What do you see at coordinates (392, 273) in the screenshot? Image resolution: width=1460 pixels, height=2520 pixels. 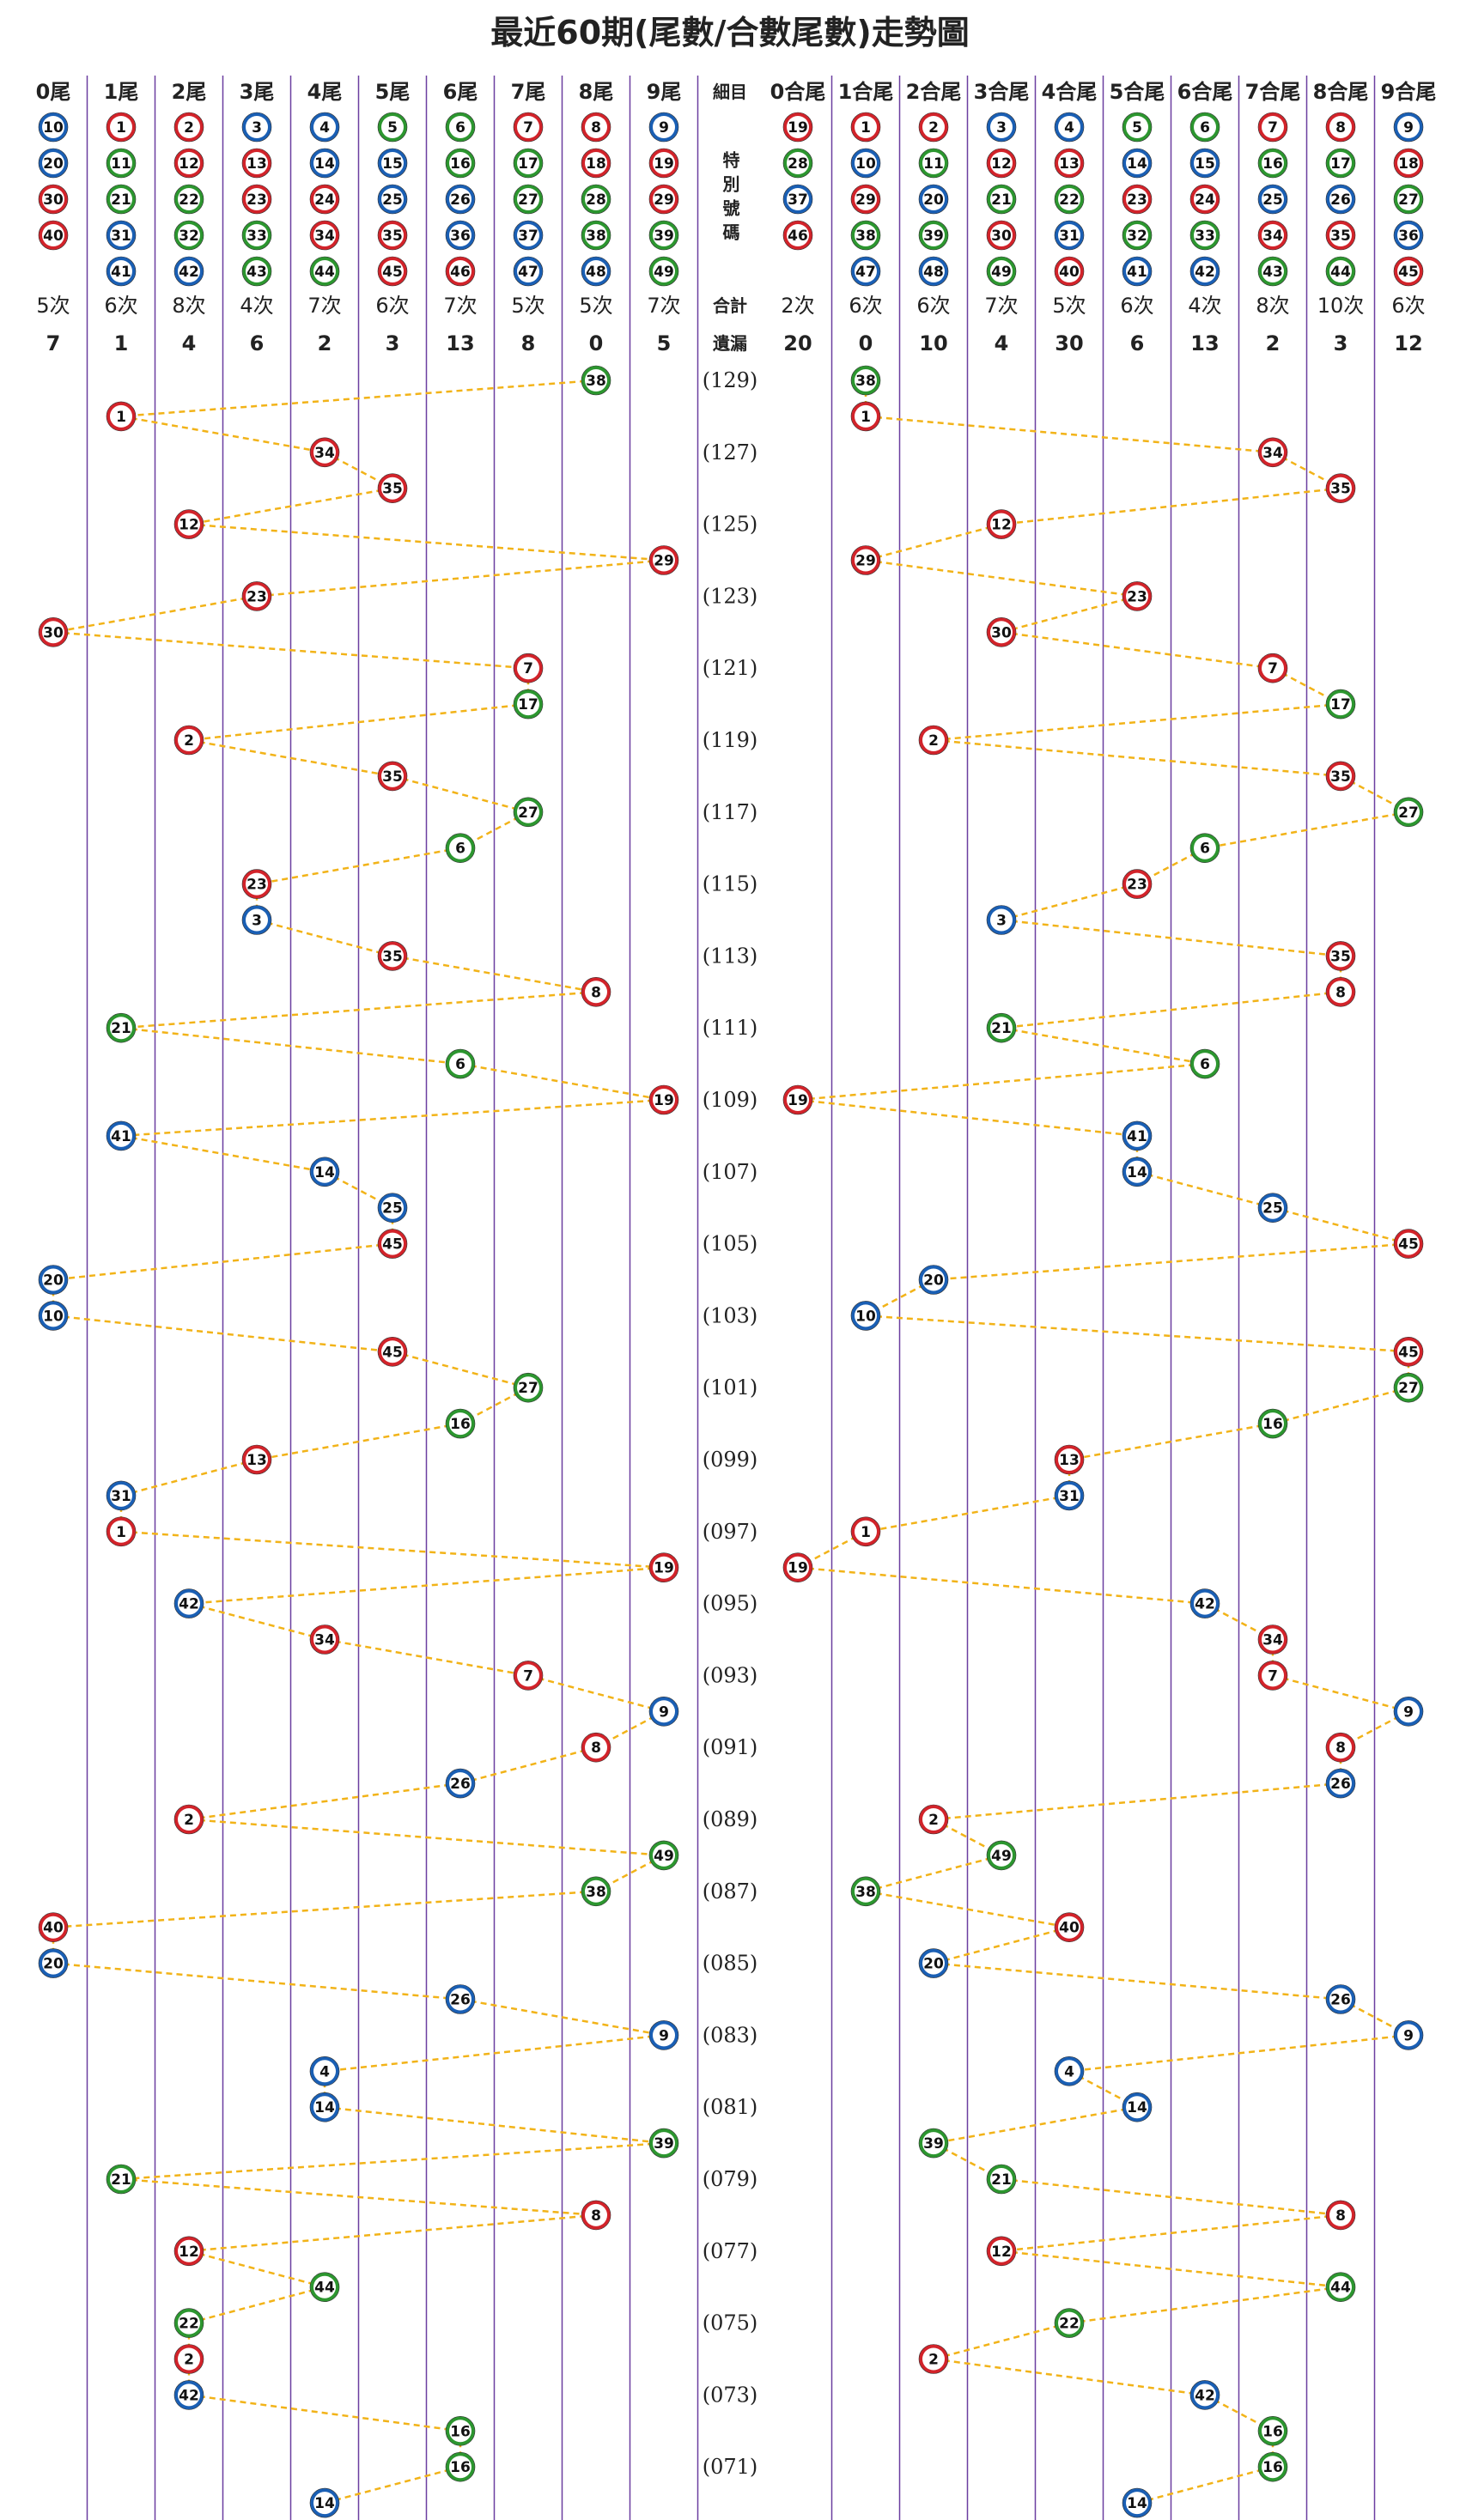 I see `header-ball-number: 45` at bounding box center [392, 273].